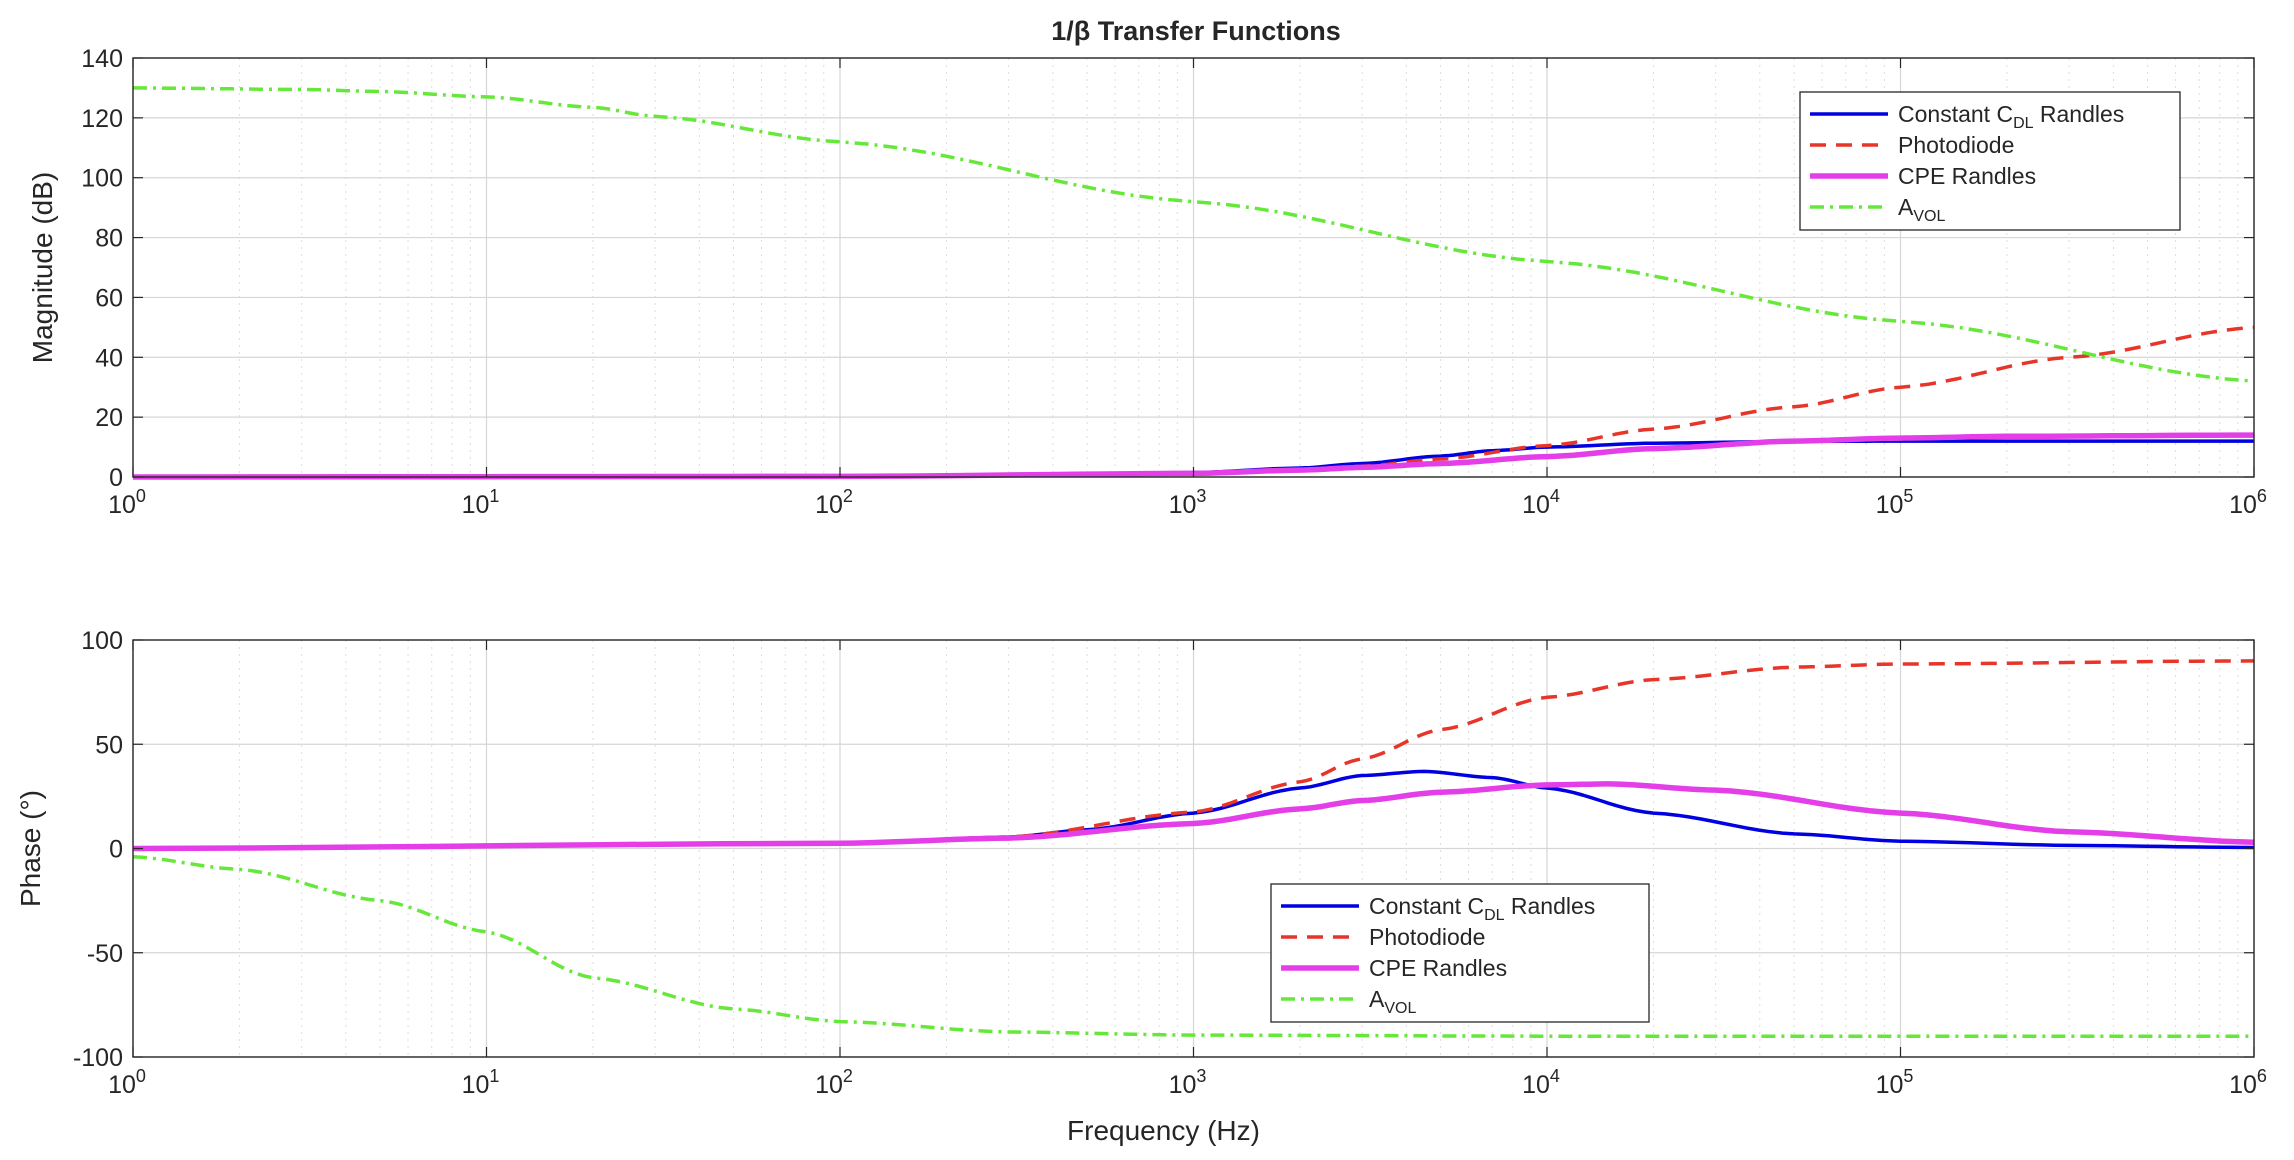  What do you see at coordinates (30, 848) in the screenshot?
I see `y-axis-label: Phase (°)` at bounding box center [30, 848].